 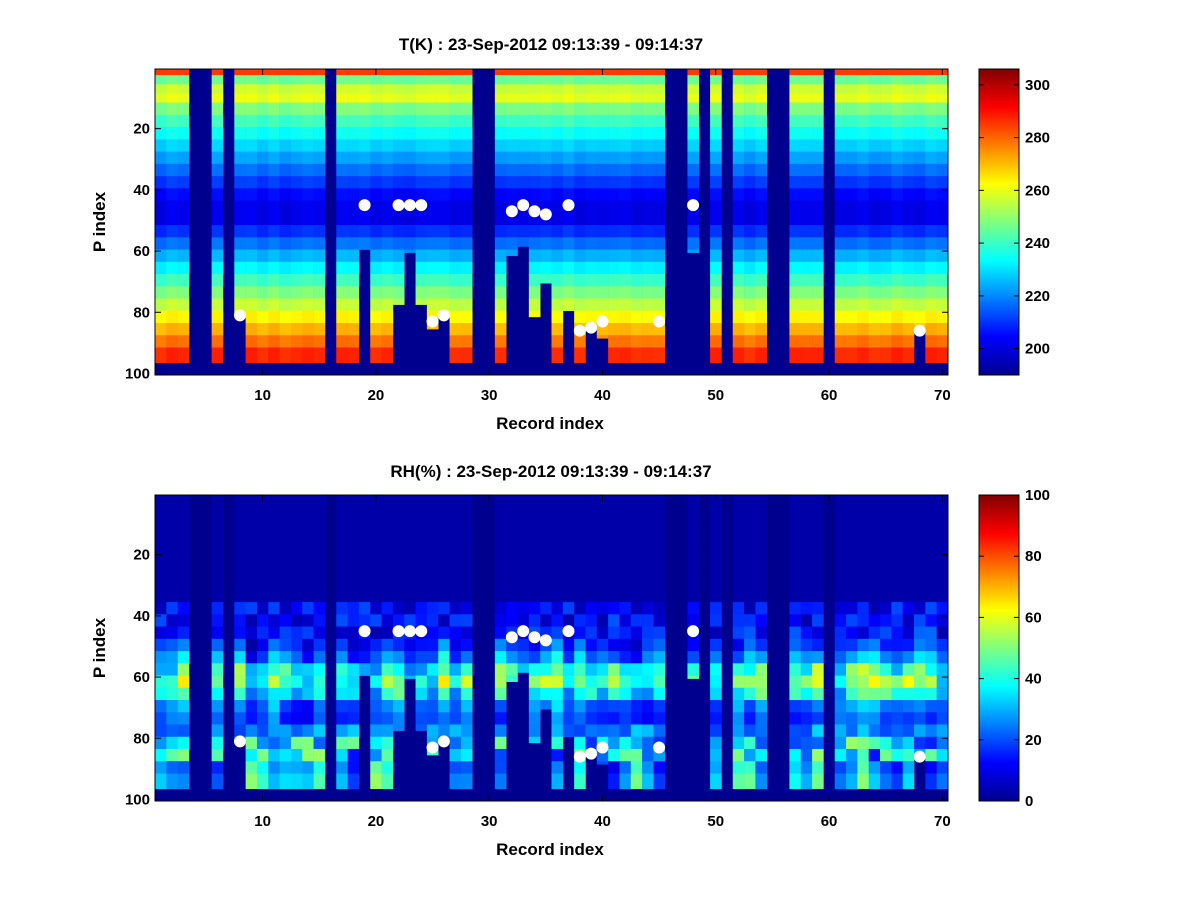 What do you see at coordinates (1037, 243) in the screenshot?
I see `temperature-colorbar-tick-label: 240` at bounding box center [1037, 243].